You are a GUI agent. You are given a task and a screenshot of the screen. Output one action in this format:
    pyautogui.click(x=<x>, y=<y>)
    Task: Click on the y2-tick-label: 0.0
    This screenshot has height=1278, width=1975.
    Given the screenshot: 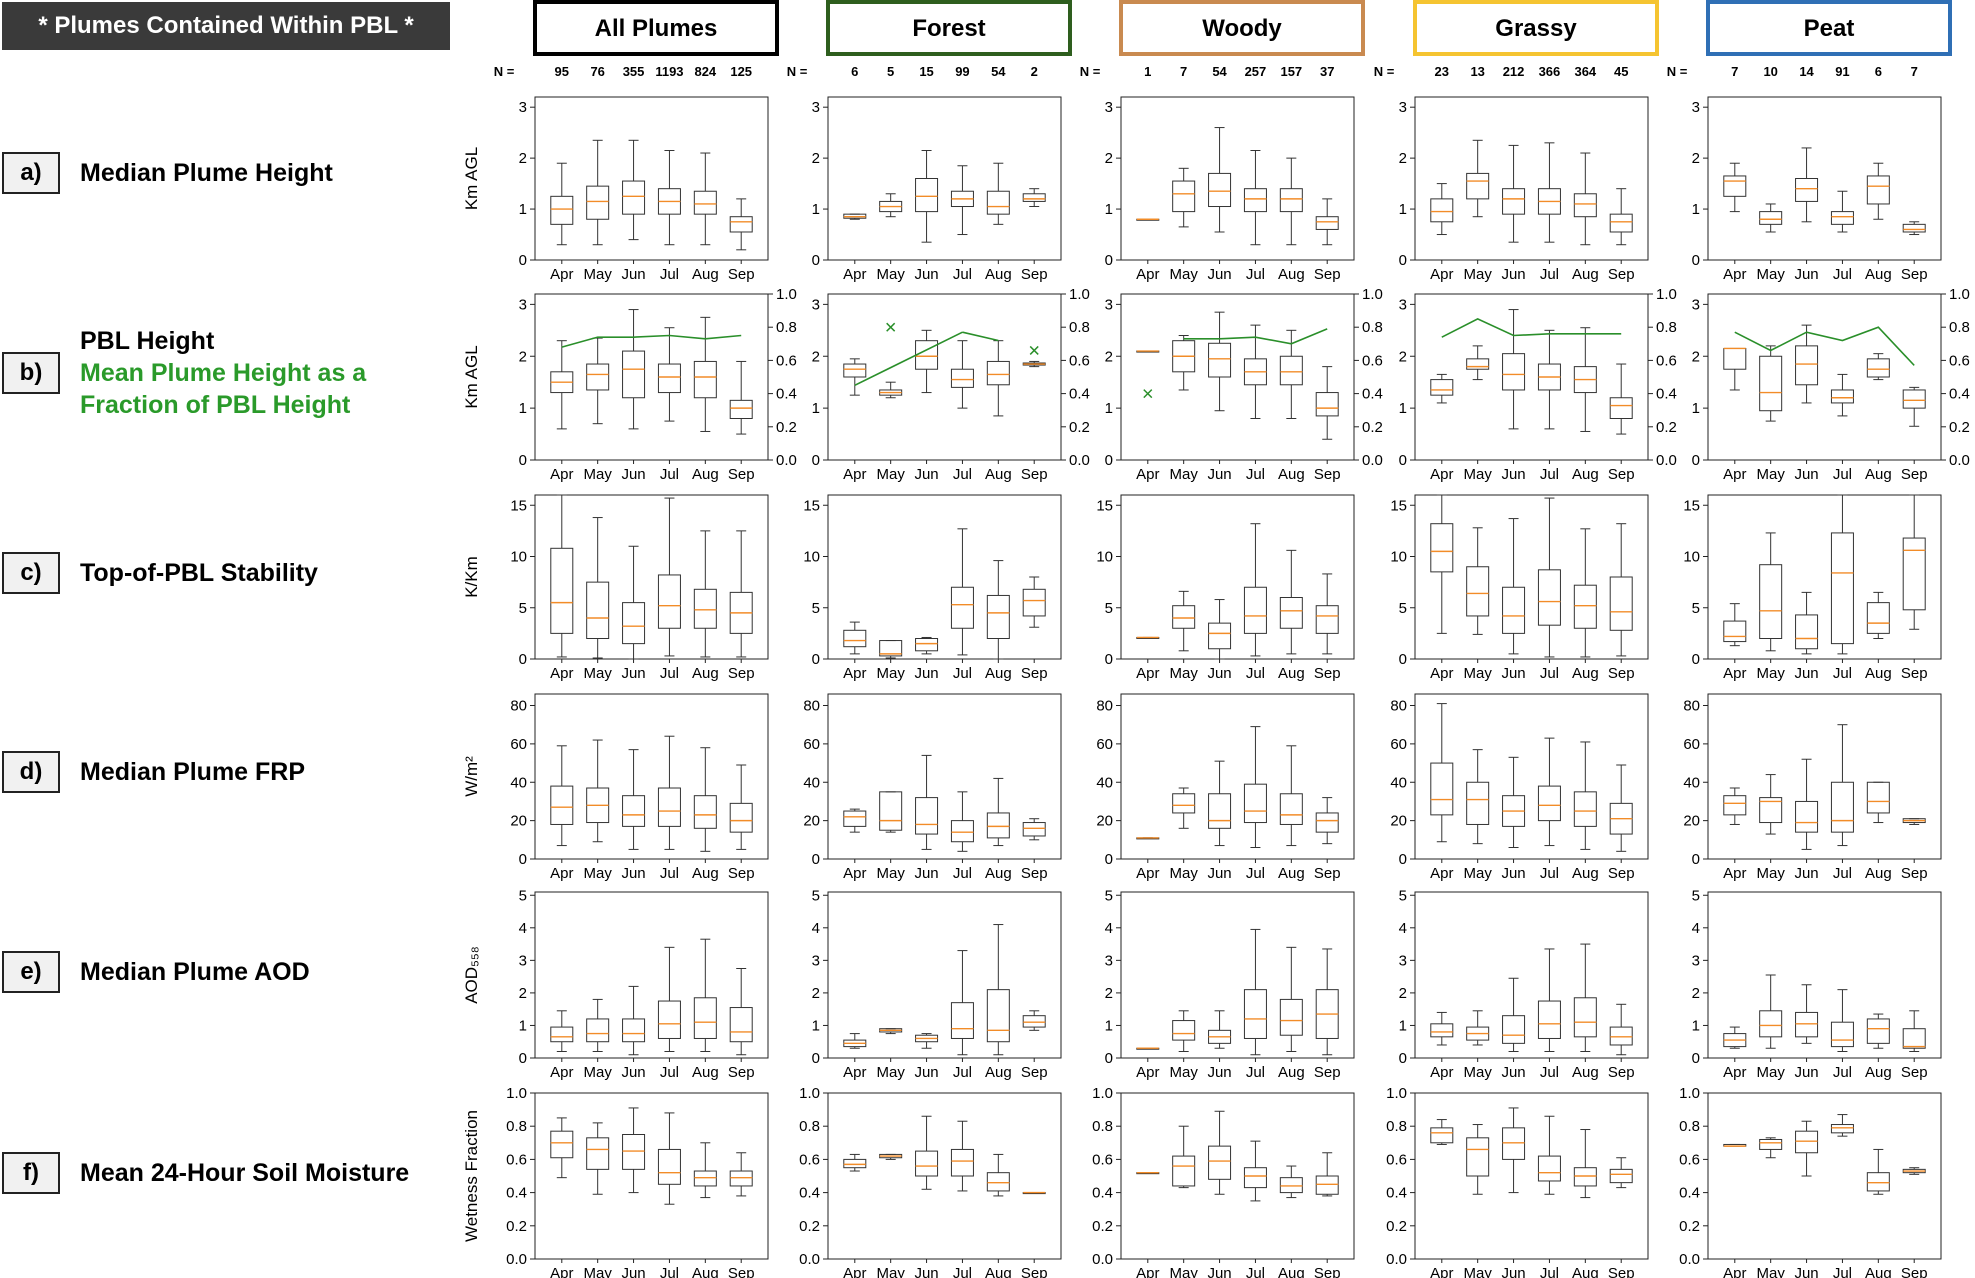 What is the action you would take?
    pyautogui.click(x=1959, y=460)
    